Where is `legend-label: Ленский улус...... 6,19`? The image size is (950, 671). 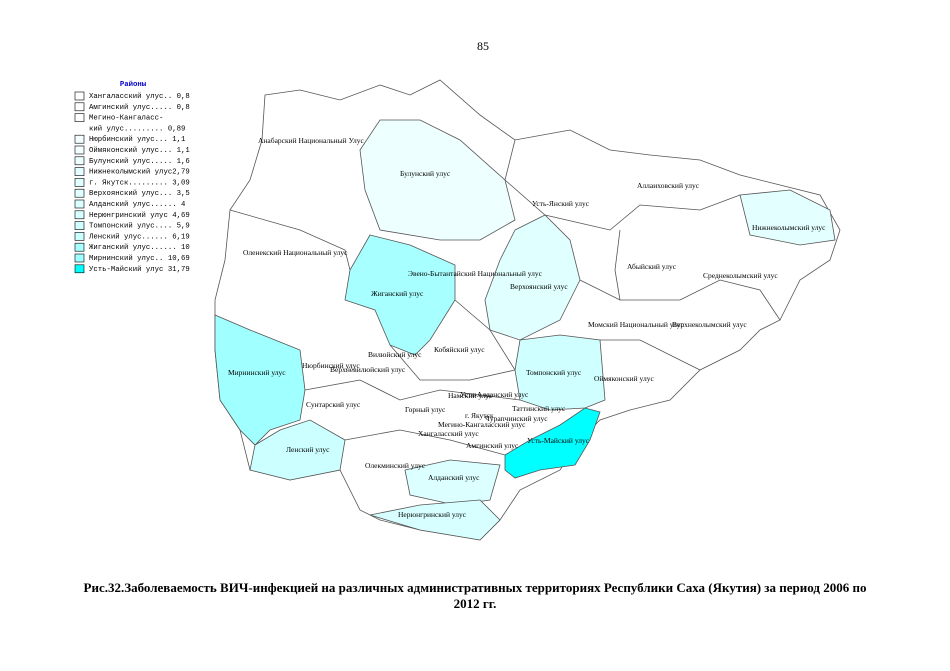 legend-label: Ленский улус...... 6,19 is located at coordinates (139, 236).